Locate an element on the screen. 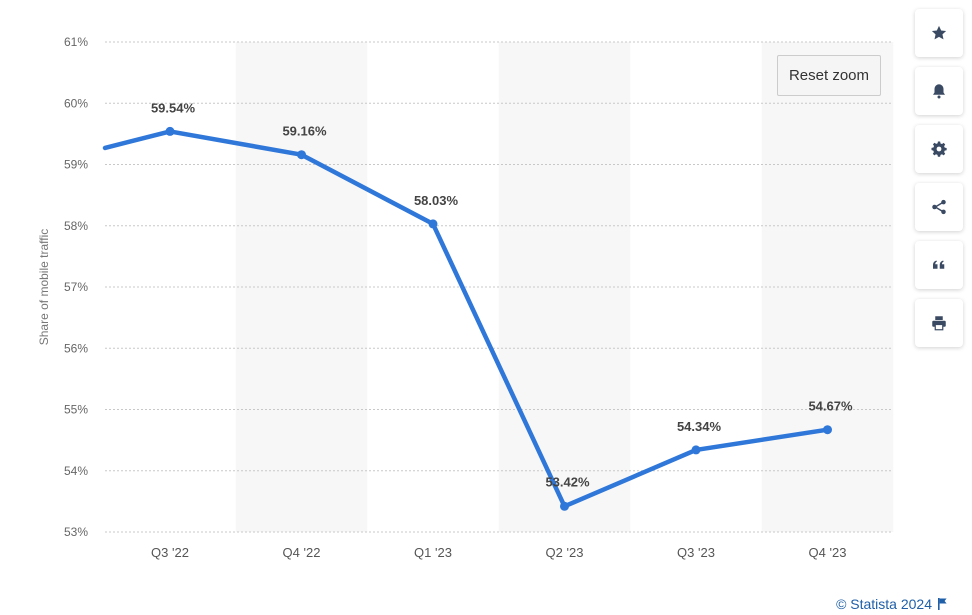  y-tick-label: 61% is located at coordinates (76, 42).